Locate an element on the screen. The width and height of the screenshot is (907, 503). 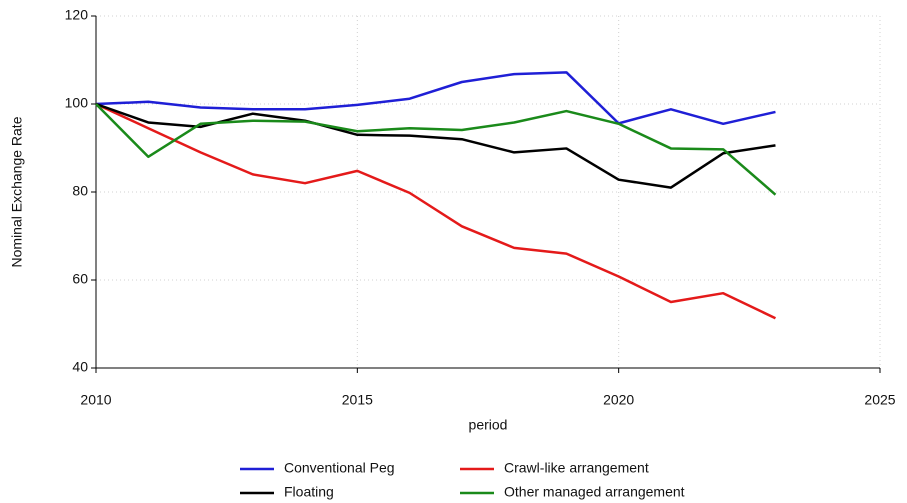
y-tick-label: 60 is located at coordinates (80, 279).